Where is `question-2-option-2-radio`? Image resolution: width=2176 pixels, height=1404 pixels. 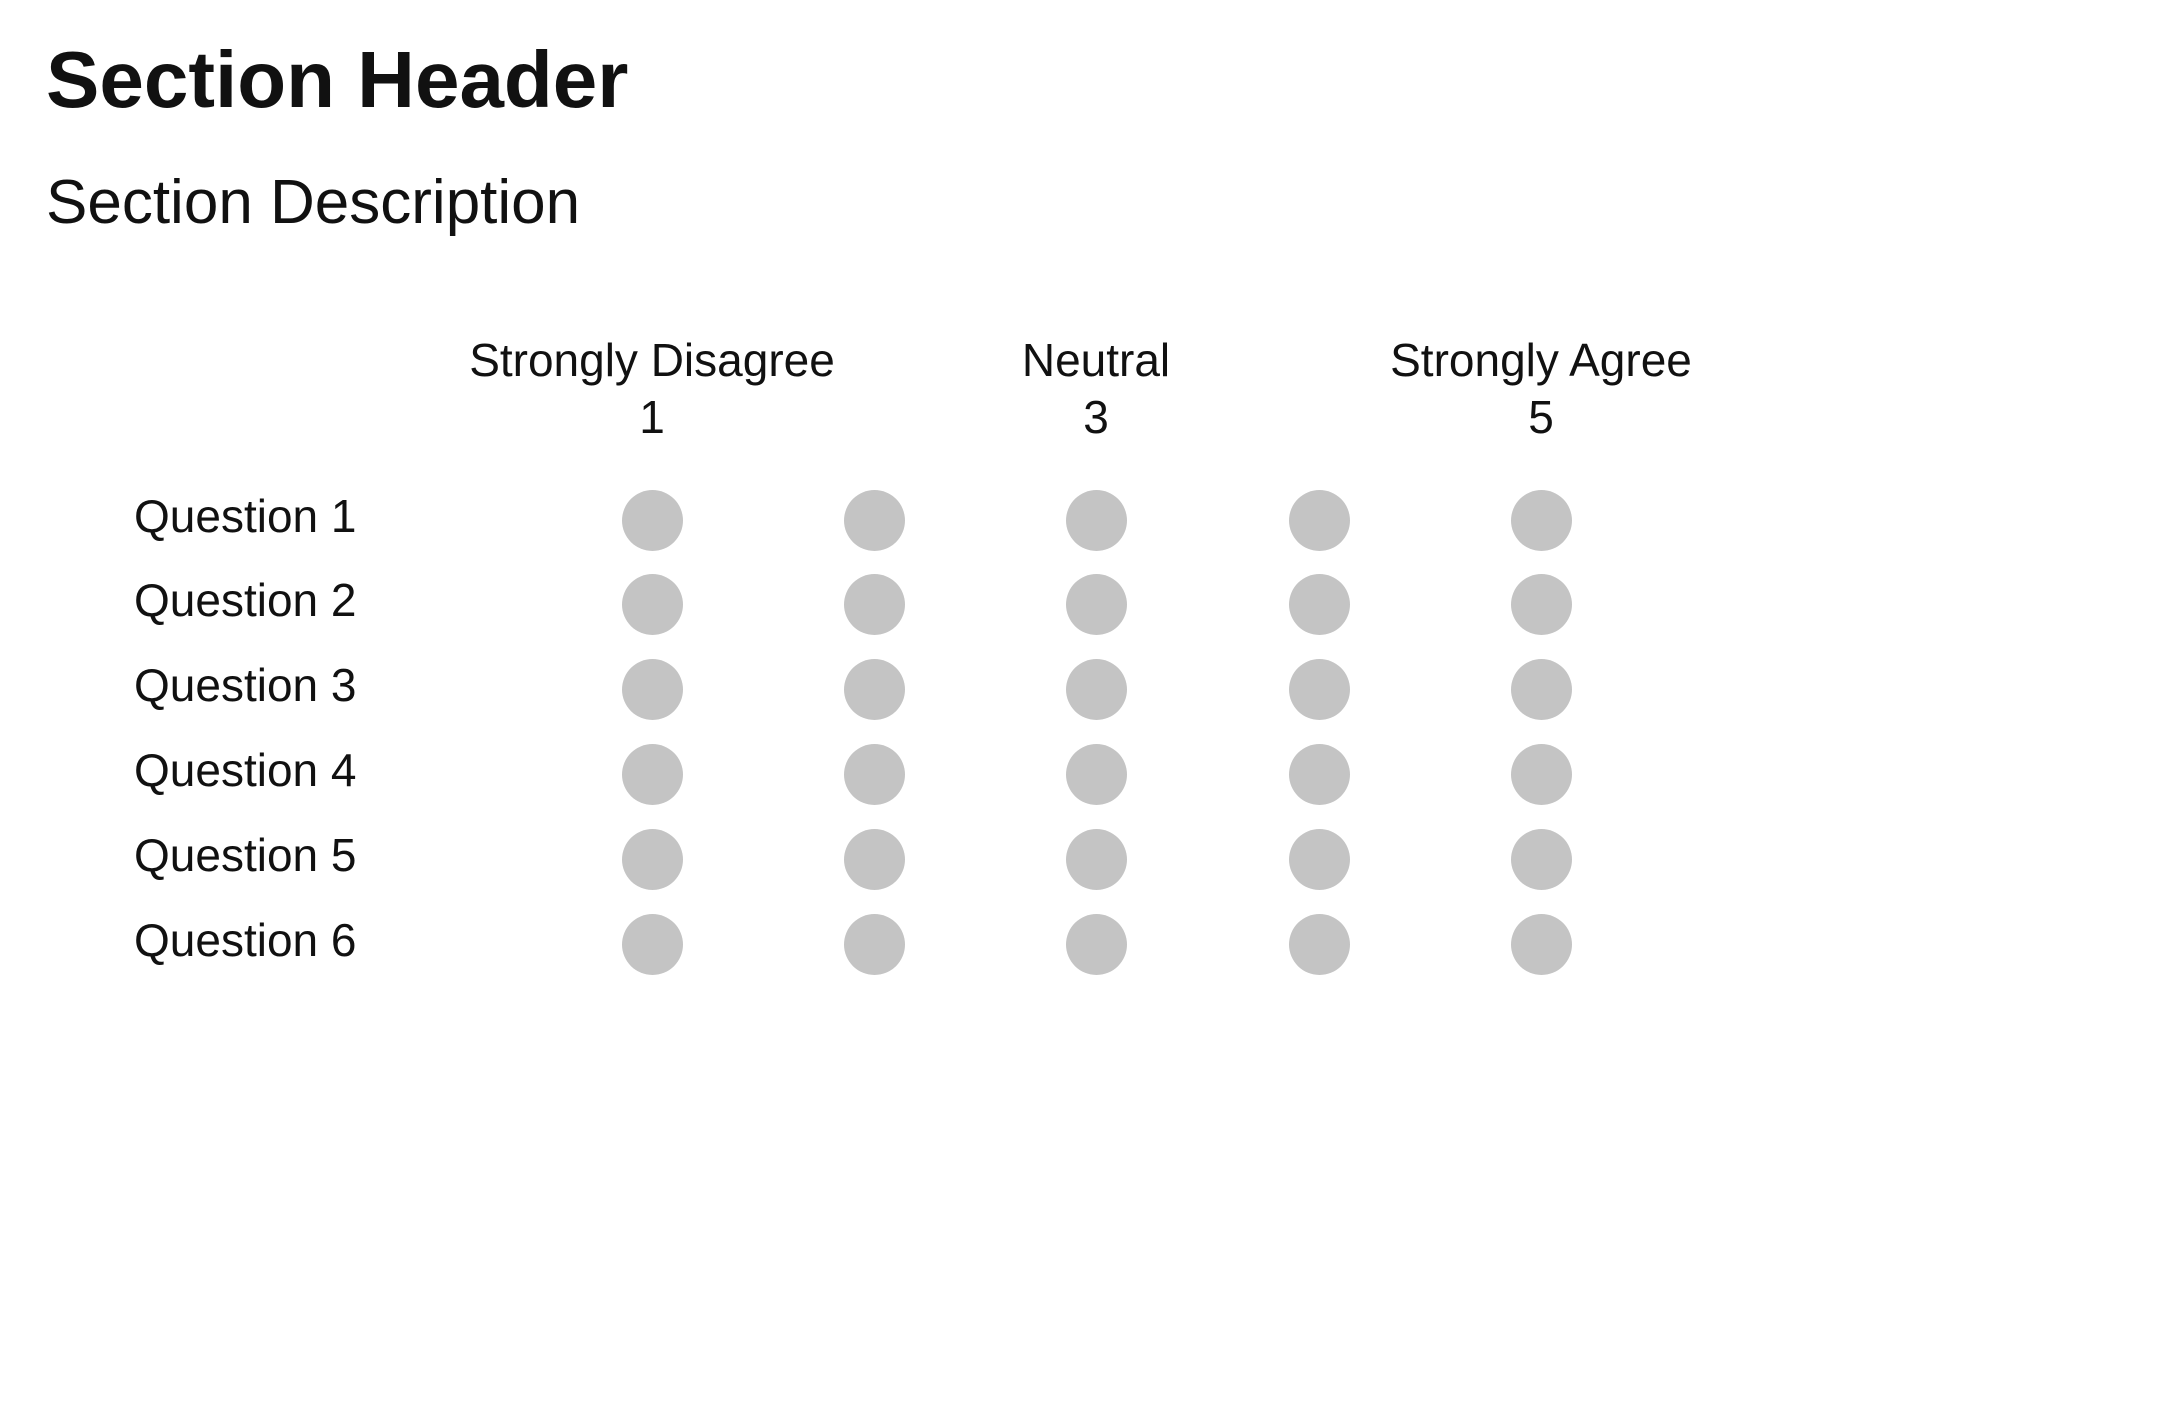 question-2-option-2-radio is located at coordinates (874, 604).